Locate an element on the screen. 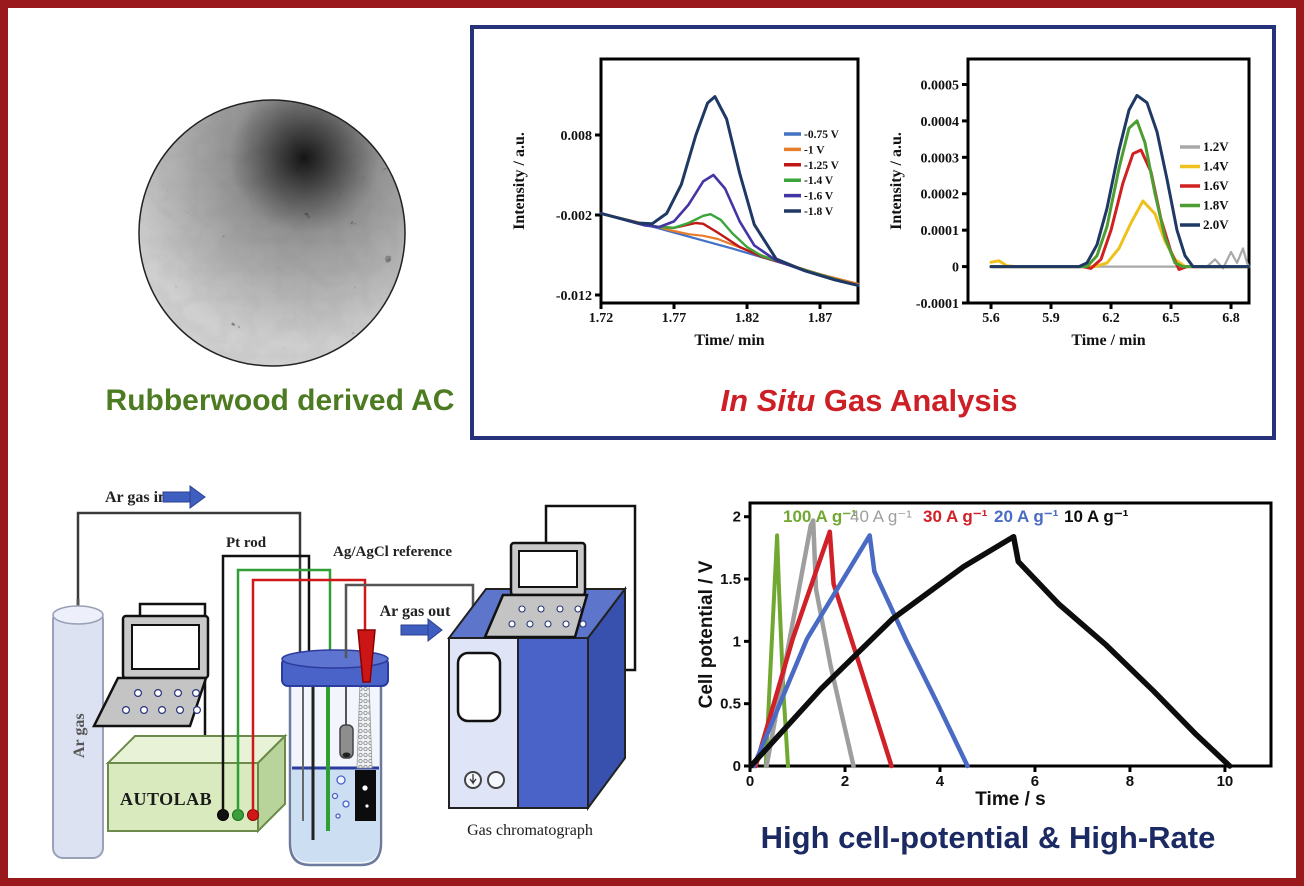 This screenshot has width=1304, height=886. series-annotation: 40 A g⁻¹ is located at coordinates (881, 516).